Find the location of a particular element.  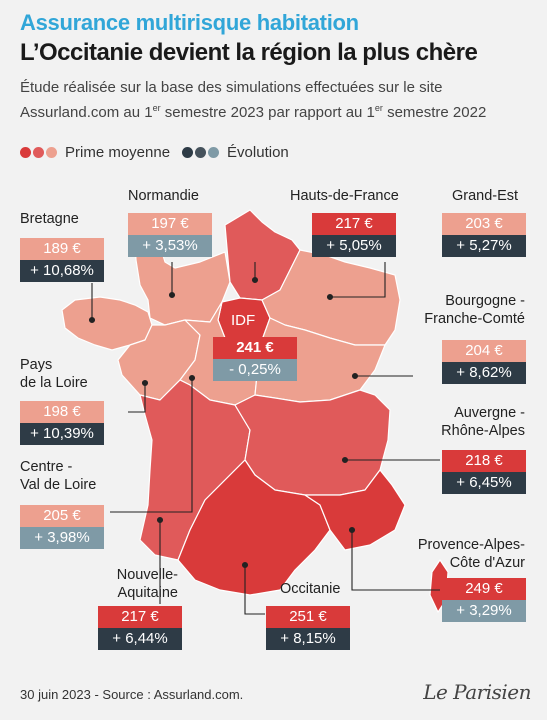

legend-evolution-label: Évolution is located at coordinates (258, 152).